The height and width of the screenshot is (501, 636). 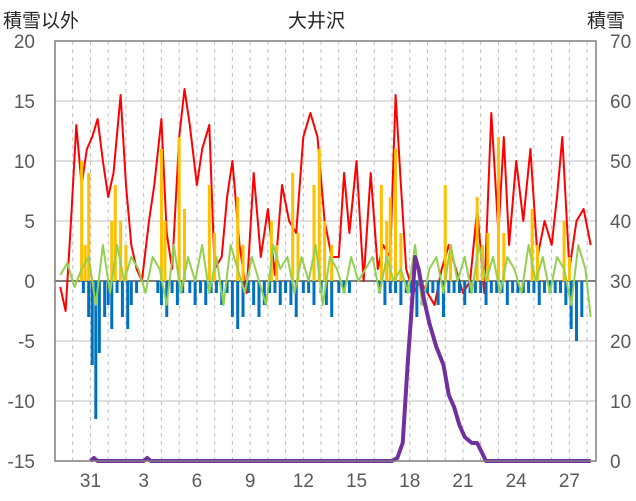 I want to click on x-tick-label: 15, so click(x=356, y=481).